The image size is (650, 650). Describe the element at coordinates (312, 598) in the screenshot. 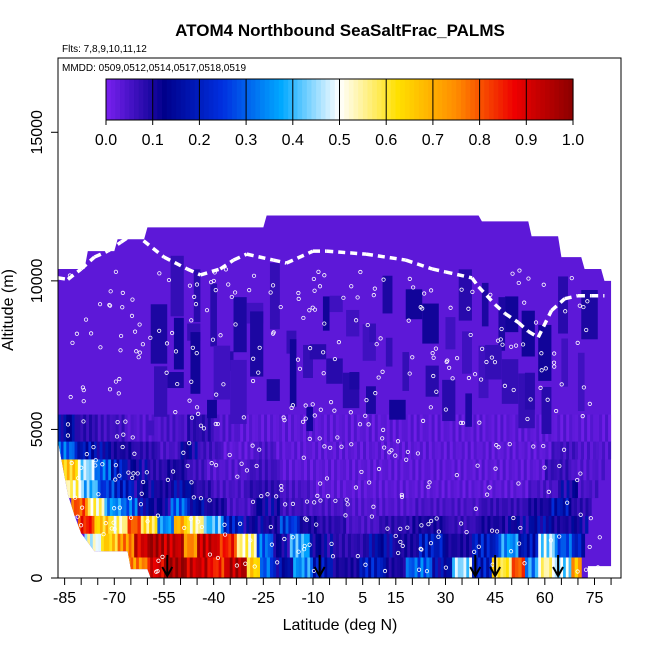

I see `x-tick-label: -10` at that location.